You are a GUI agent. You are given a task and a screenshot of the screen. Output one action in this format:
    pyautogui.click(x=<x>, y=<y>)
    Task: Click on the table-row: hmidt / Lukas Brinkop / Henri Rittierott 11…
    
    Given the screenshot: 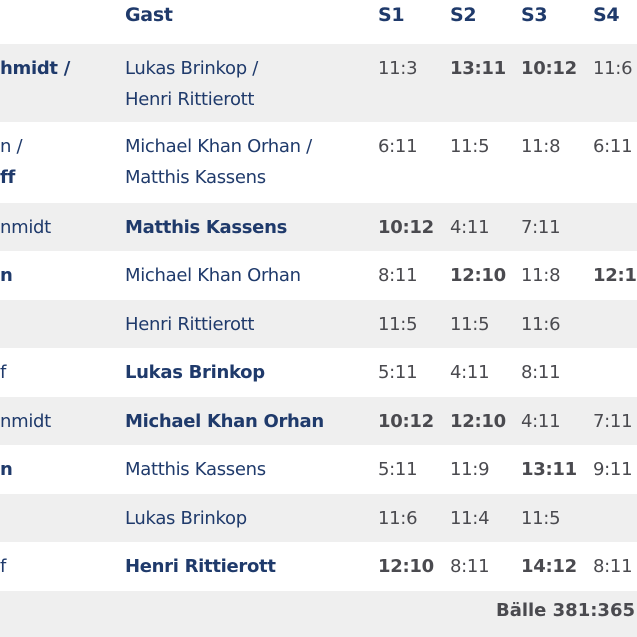 What is the action you would take?
    pyautogui.click(x=318, y=83)
    